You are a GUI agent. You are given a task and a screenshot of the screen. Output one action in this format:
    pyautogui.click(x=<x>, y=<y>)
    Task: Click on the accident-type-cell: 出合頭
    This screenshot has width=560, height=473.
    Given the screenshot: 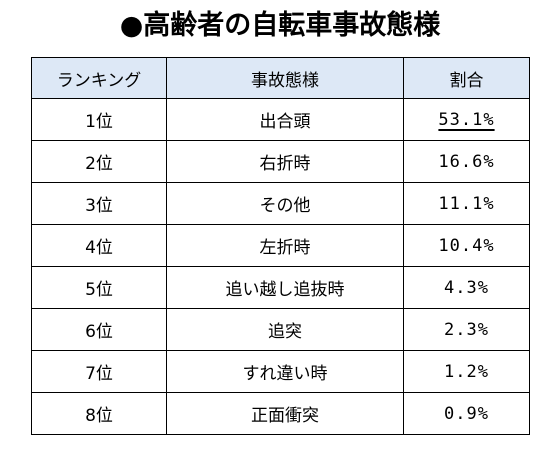 What is the action you would take?
    pyautogui.click(x=285, y=119)
    